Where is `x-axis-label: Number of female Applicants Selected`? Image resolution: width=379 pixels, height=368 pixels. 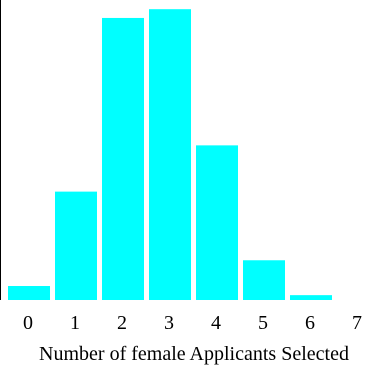
x-axis-label: Number of female Applicants Selected is located at coordinates (194, 354).